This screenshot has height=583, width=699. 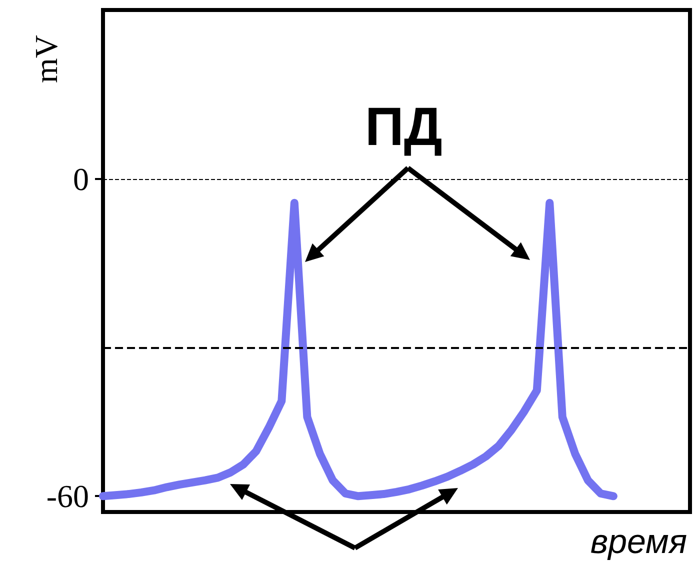 What do you see at coordinates (638, 542) in the screenshot?
I see `x-axis-title: время` at bounding box center [638, 542].